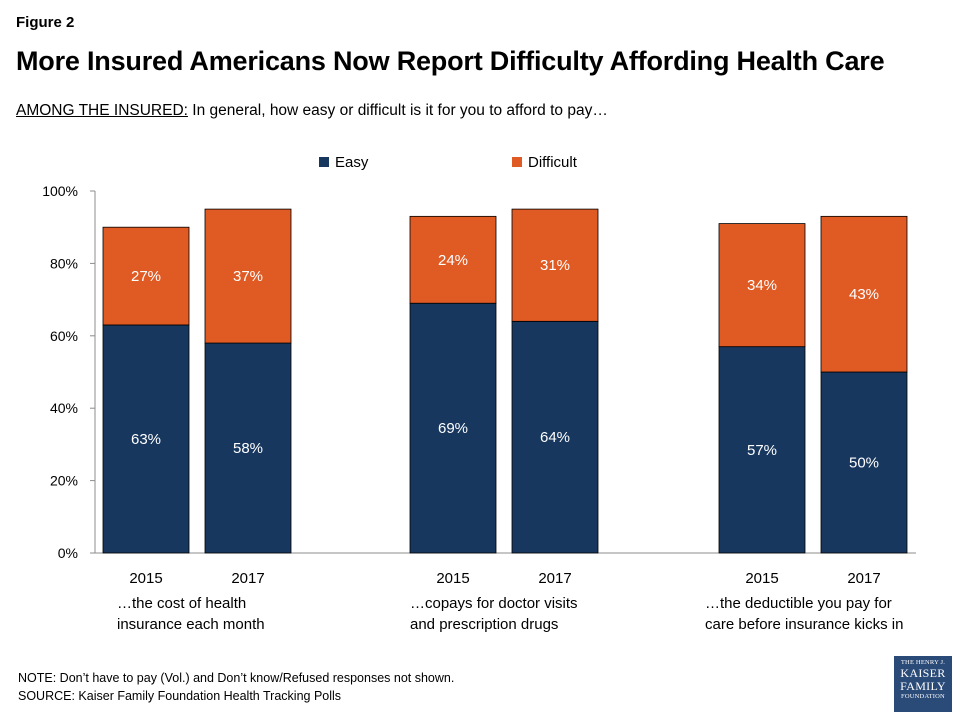 The image size is (960, 720). I want to click on y-tick-label: 0%, so click(68, 553).